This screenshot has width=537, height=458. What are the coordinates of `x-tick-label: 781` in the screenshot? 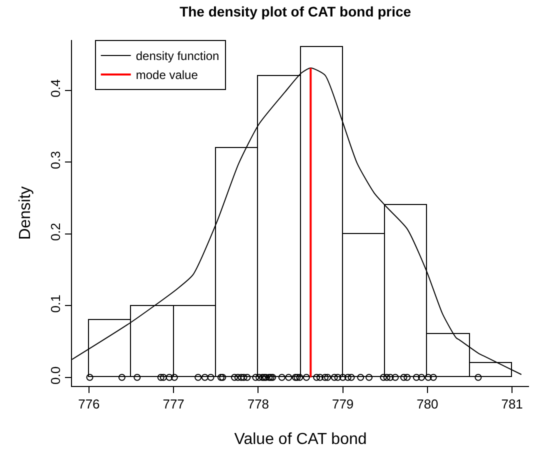 It's located at (512, 404).